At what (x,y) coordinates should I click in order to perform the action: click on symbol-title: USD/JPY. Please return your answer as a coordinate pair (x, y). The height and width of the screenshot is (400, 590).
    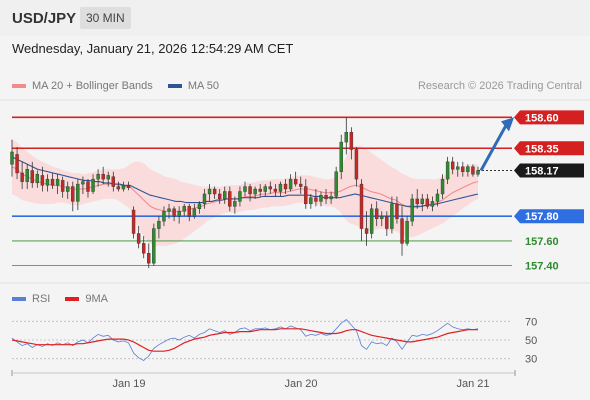
    Looking at the image, I should click on (44, 18).